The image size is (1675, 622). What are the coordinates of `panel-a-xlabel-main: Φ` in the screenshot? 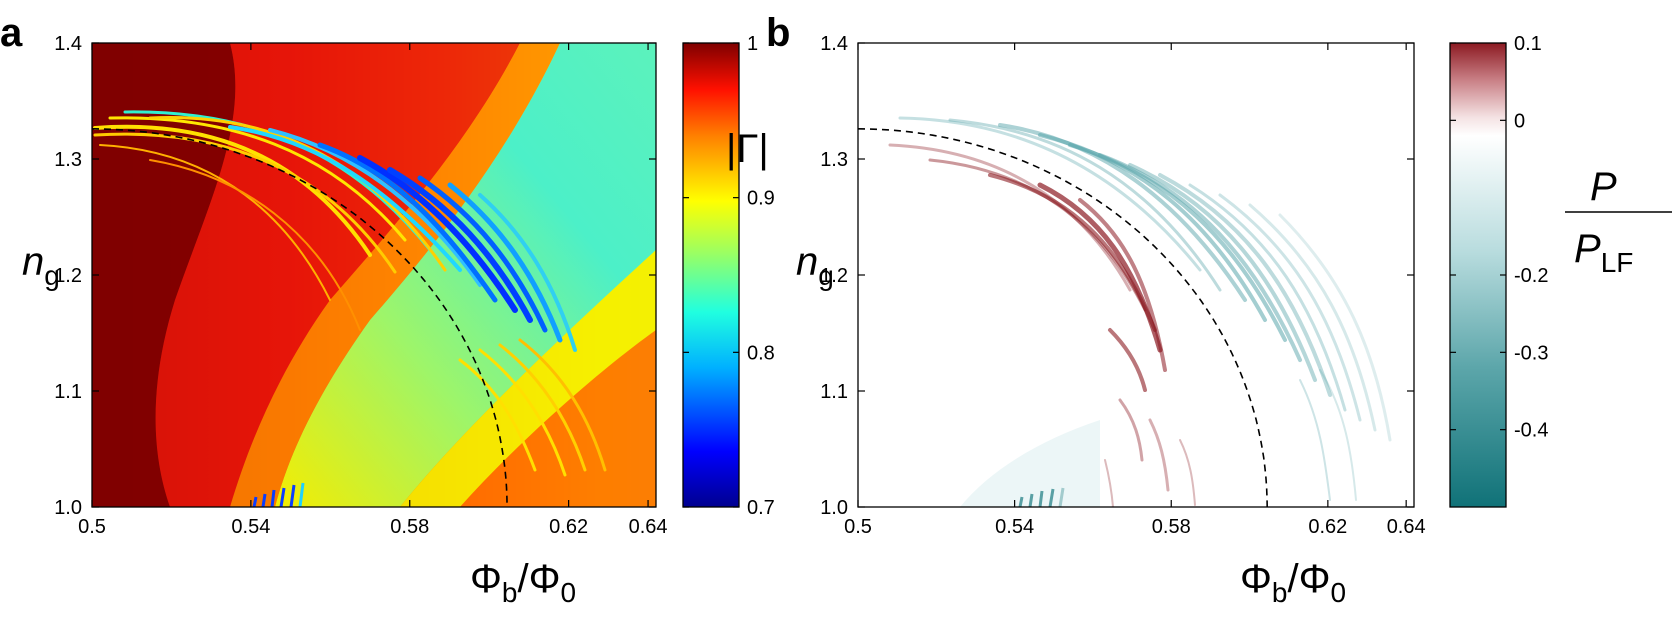 It's located at (486, 579).